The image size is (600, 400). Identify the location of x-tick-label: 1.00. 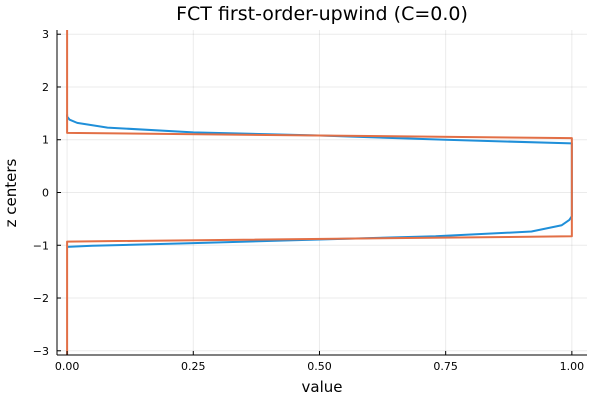
(572, 366).